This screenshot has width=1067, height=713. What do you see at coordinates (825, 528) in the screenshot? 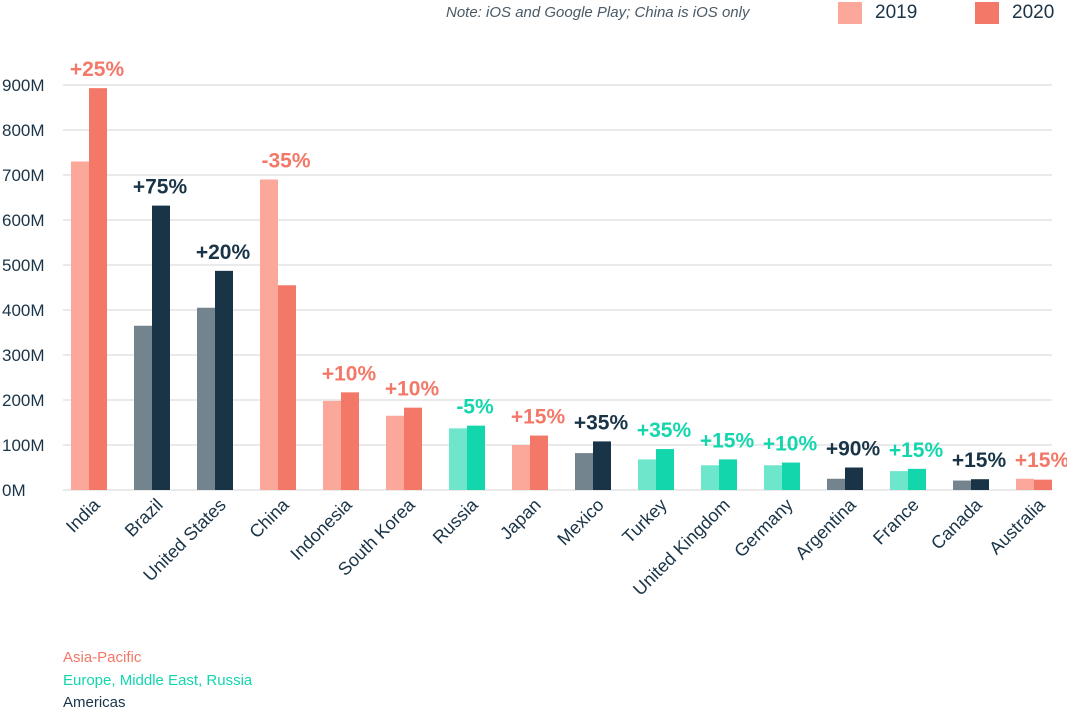
I see `x-tick-label: Argentina` at bounding box center [825, 528].